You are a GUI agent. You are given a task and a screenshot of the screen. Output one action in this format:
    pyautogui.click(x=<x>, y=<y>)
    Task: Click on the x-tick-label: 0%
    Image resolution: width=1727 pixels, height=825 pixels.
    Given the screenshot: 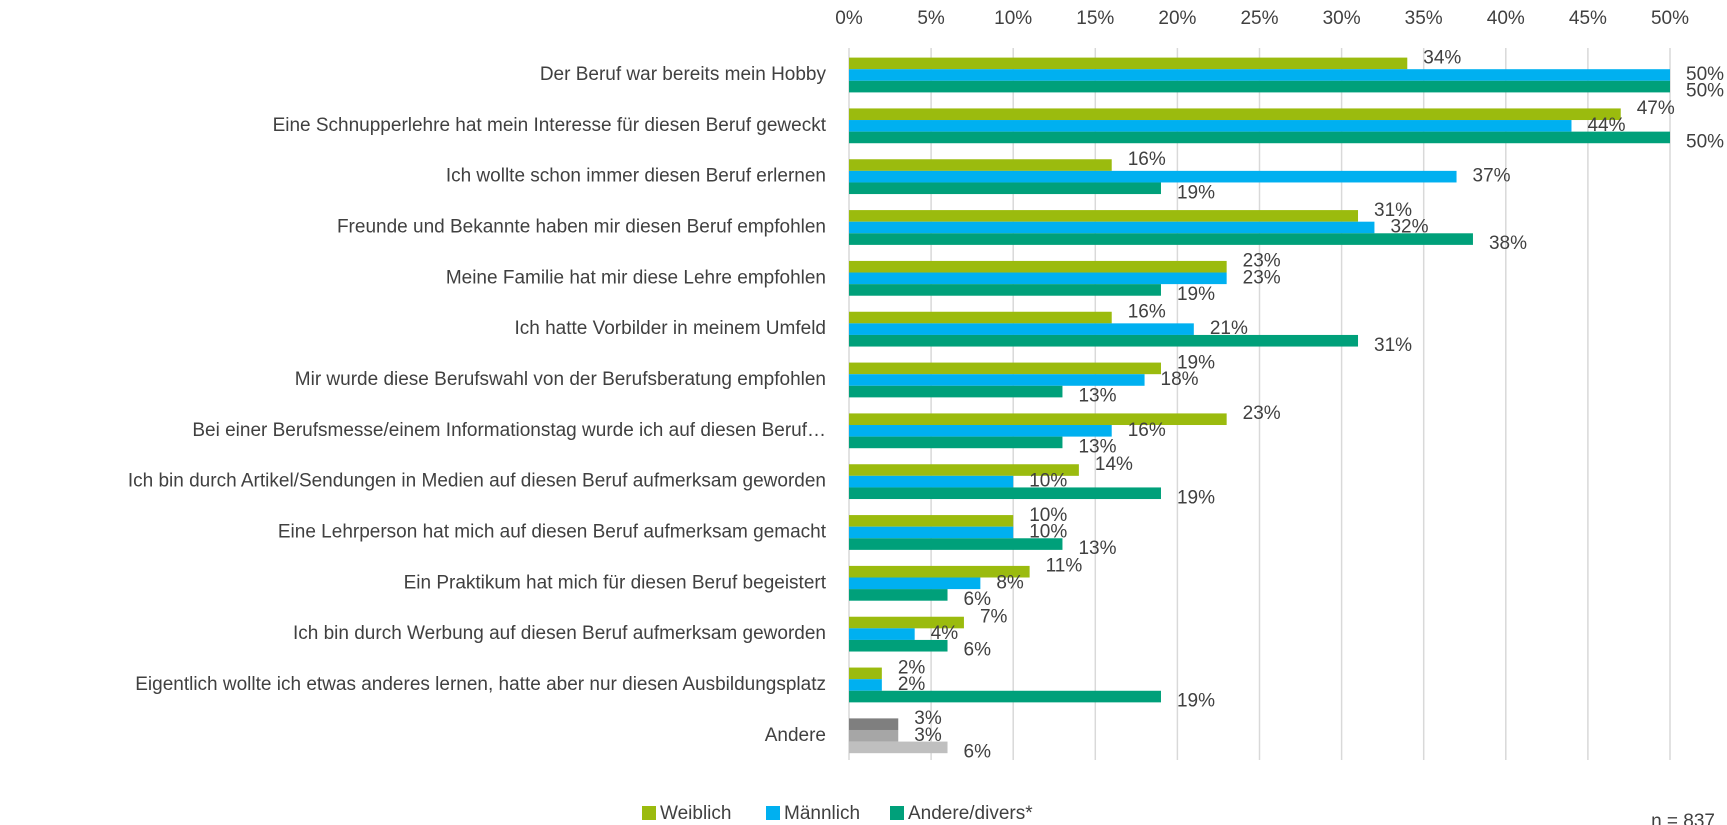 What is the action you would take?
    pyautogui.click(x=849, y=18)
    